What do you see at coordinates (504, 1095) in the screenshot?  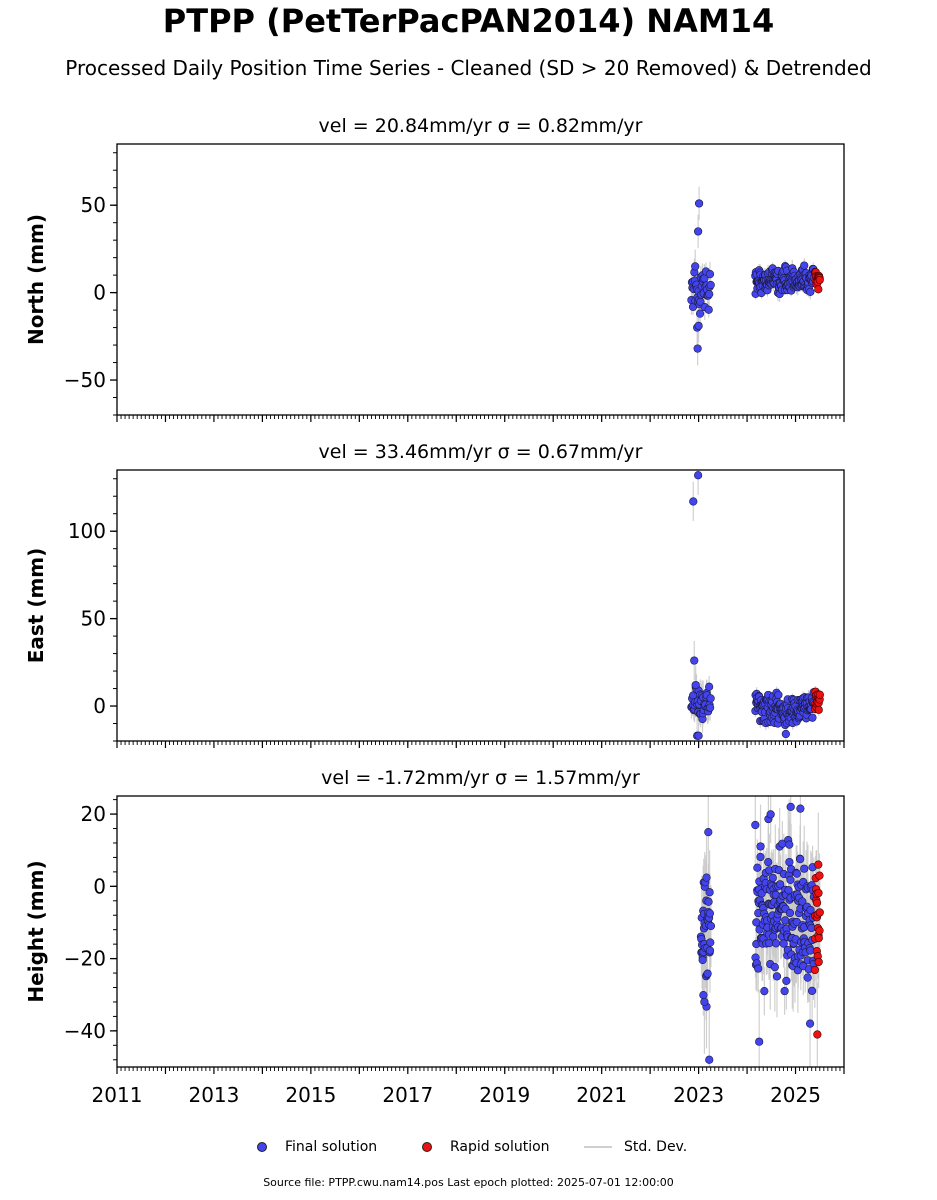 I see `x-tick-label: 2019` at bounding box center [504, 1095].